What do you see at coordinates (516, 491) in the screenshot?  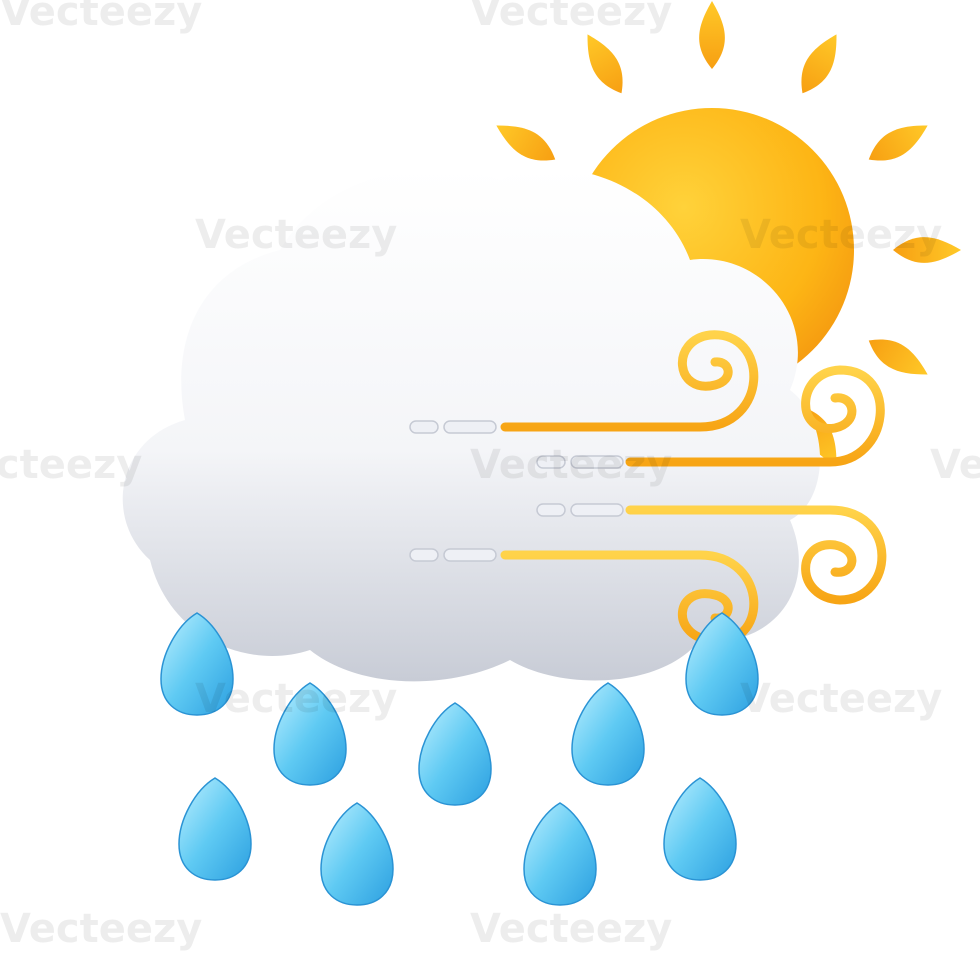 I see `wind-dashes` at bounding box center [516, 491].